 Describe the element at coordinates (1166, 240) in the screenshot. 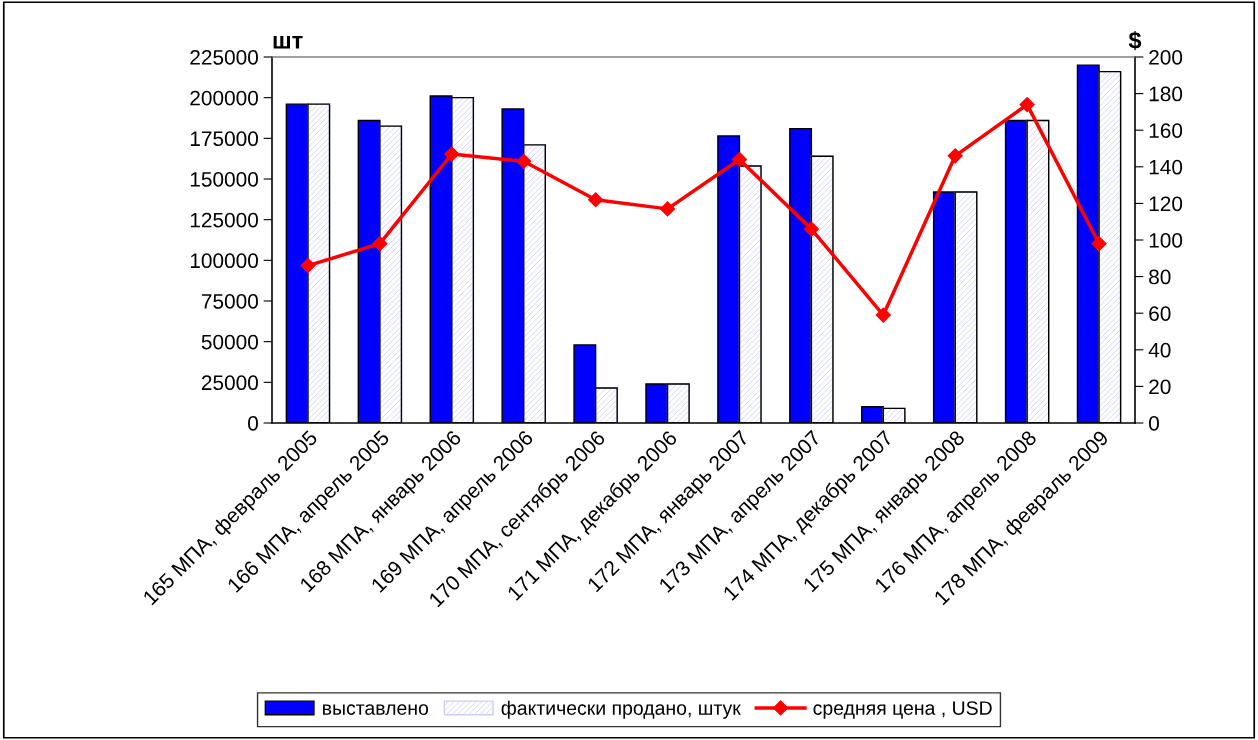

I see `y2-tick-label: 100` at that location.